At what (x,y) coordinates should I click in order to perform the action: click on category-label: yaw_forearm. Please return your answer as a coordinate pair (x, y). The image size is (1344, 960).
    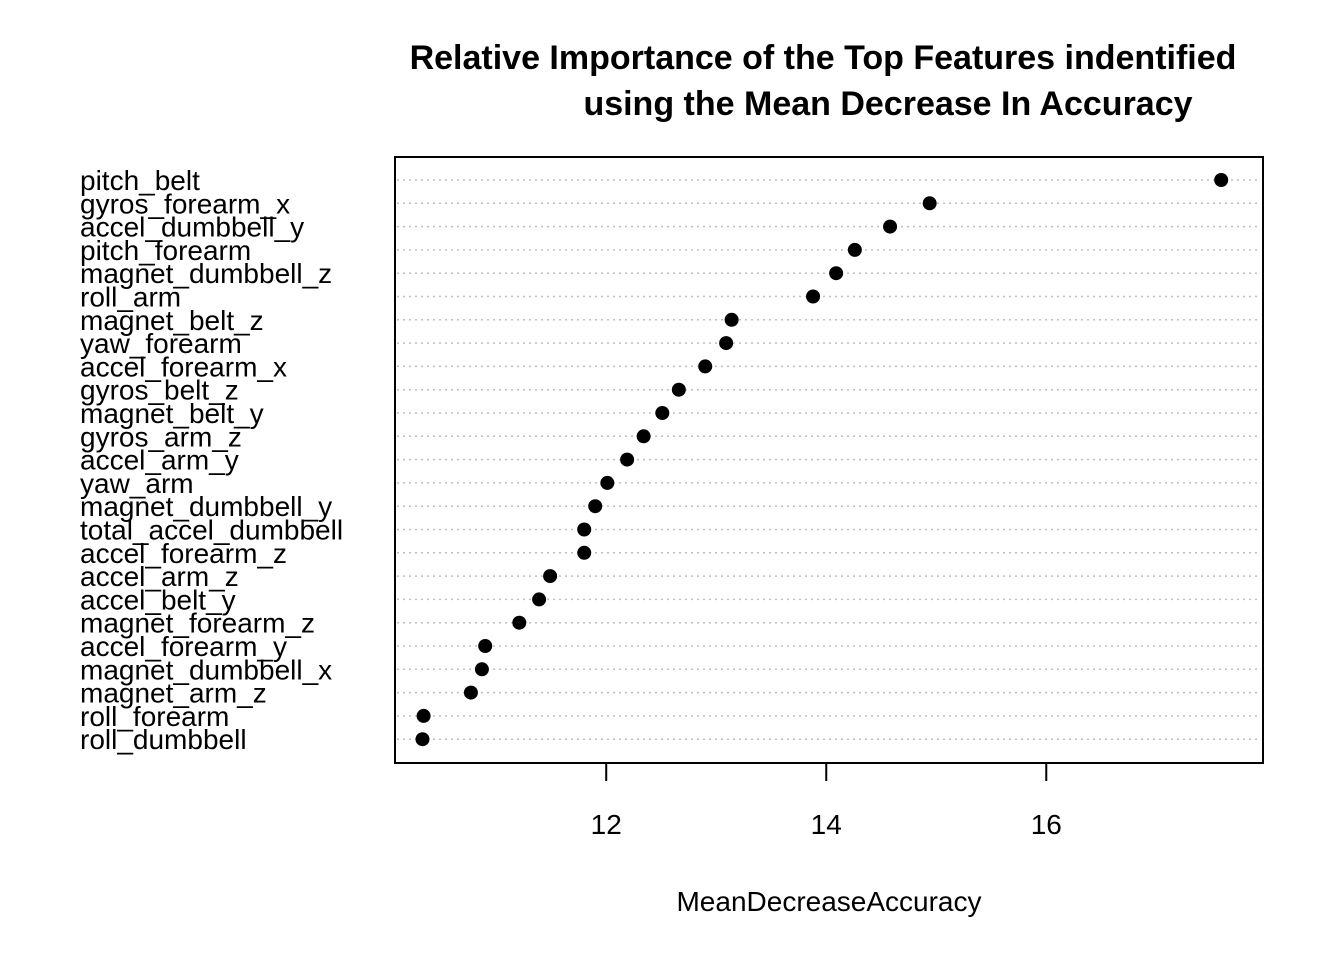
    Looking at the image, I should click on (161, 343).